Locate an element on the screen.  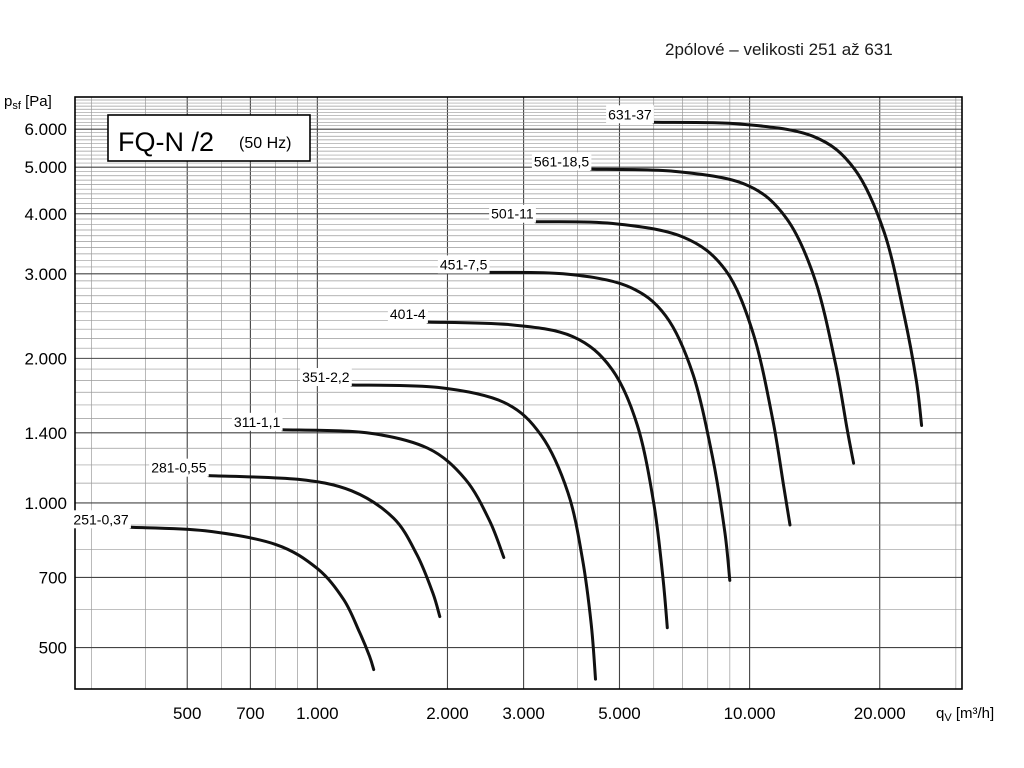
curve-label: 451-7,5 is located at coordinates (464, 264).